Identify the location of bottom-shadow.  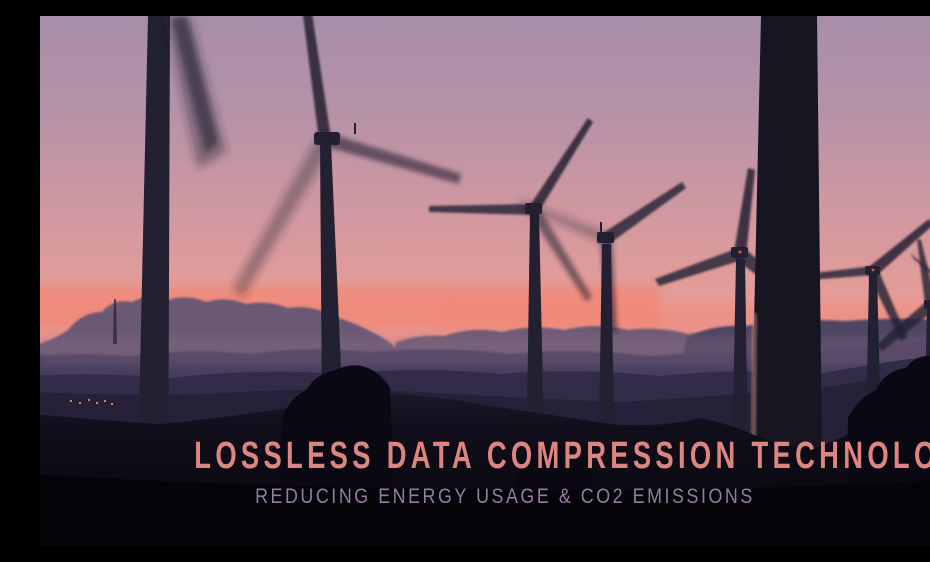
(485, 510).